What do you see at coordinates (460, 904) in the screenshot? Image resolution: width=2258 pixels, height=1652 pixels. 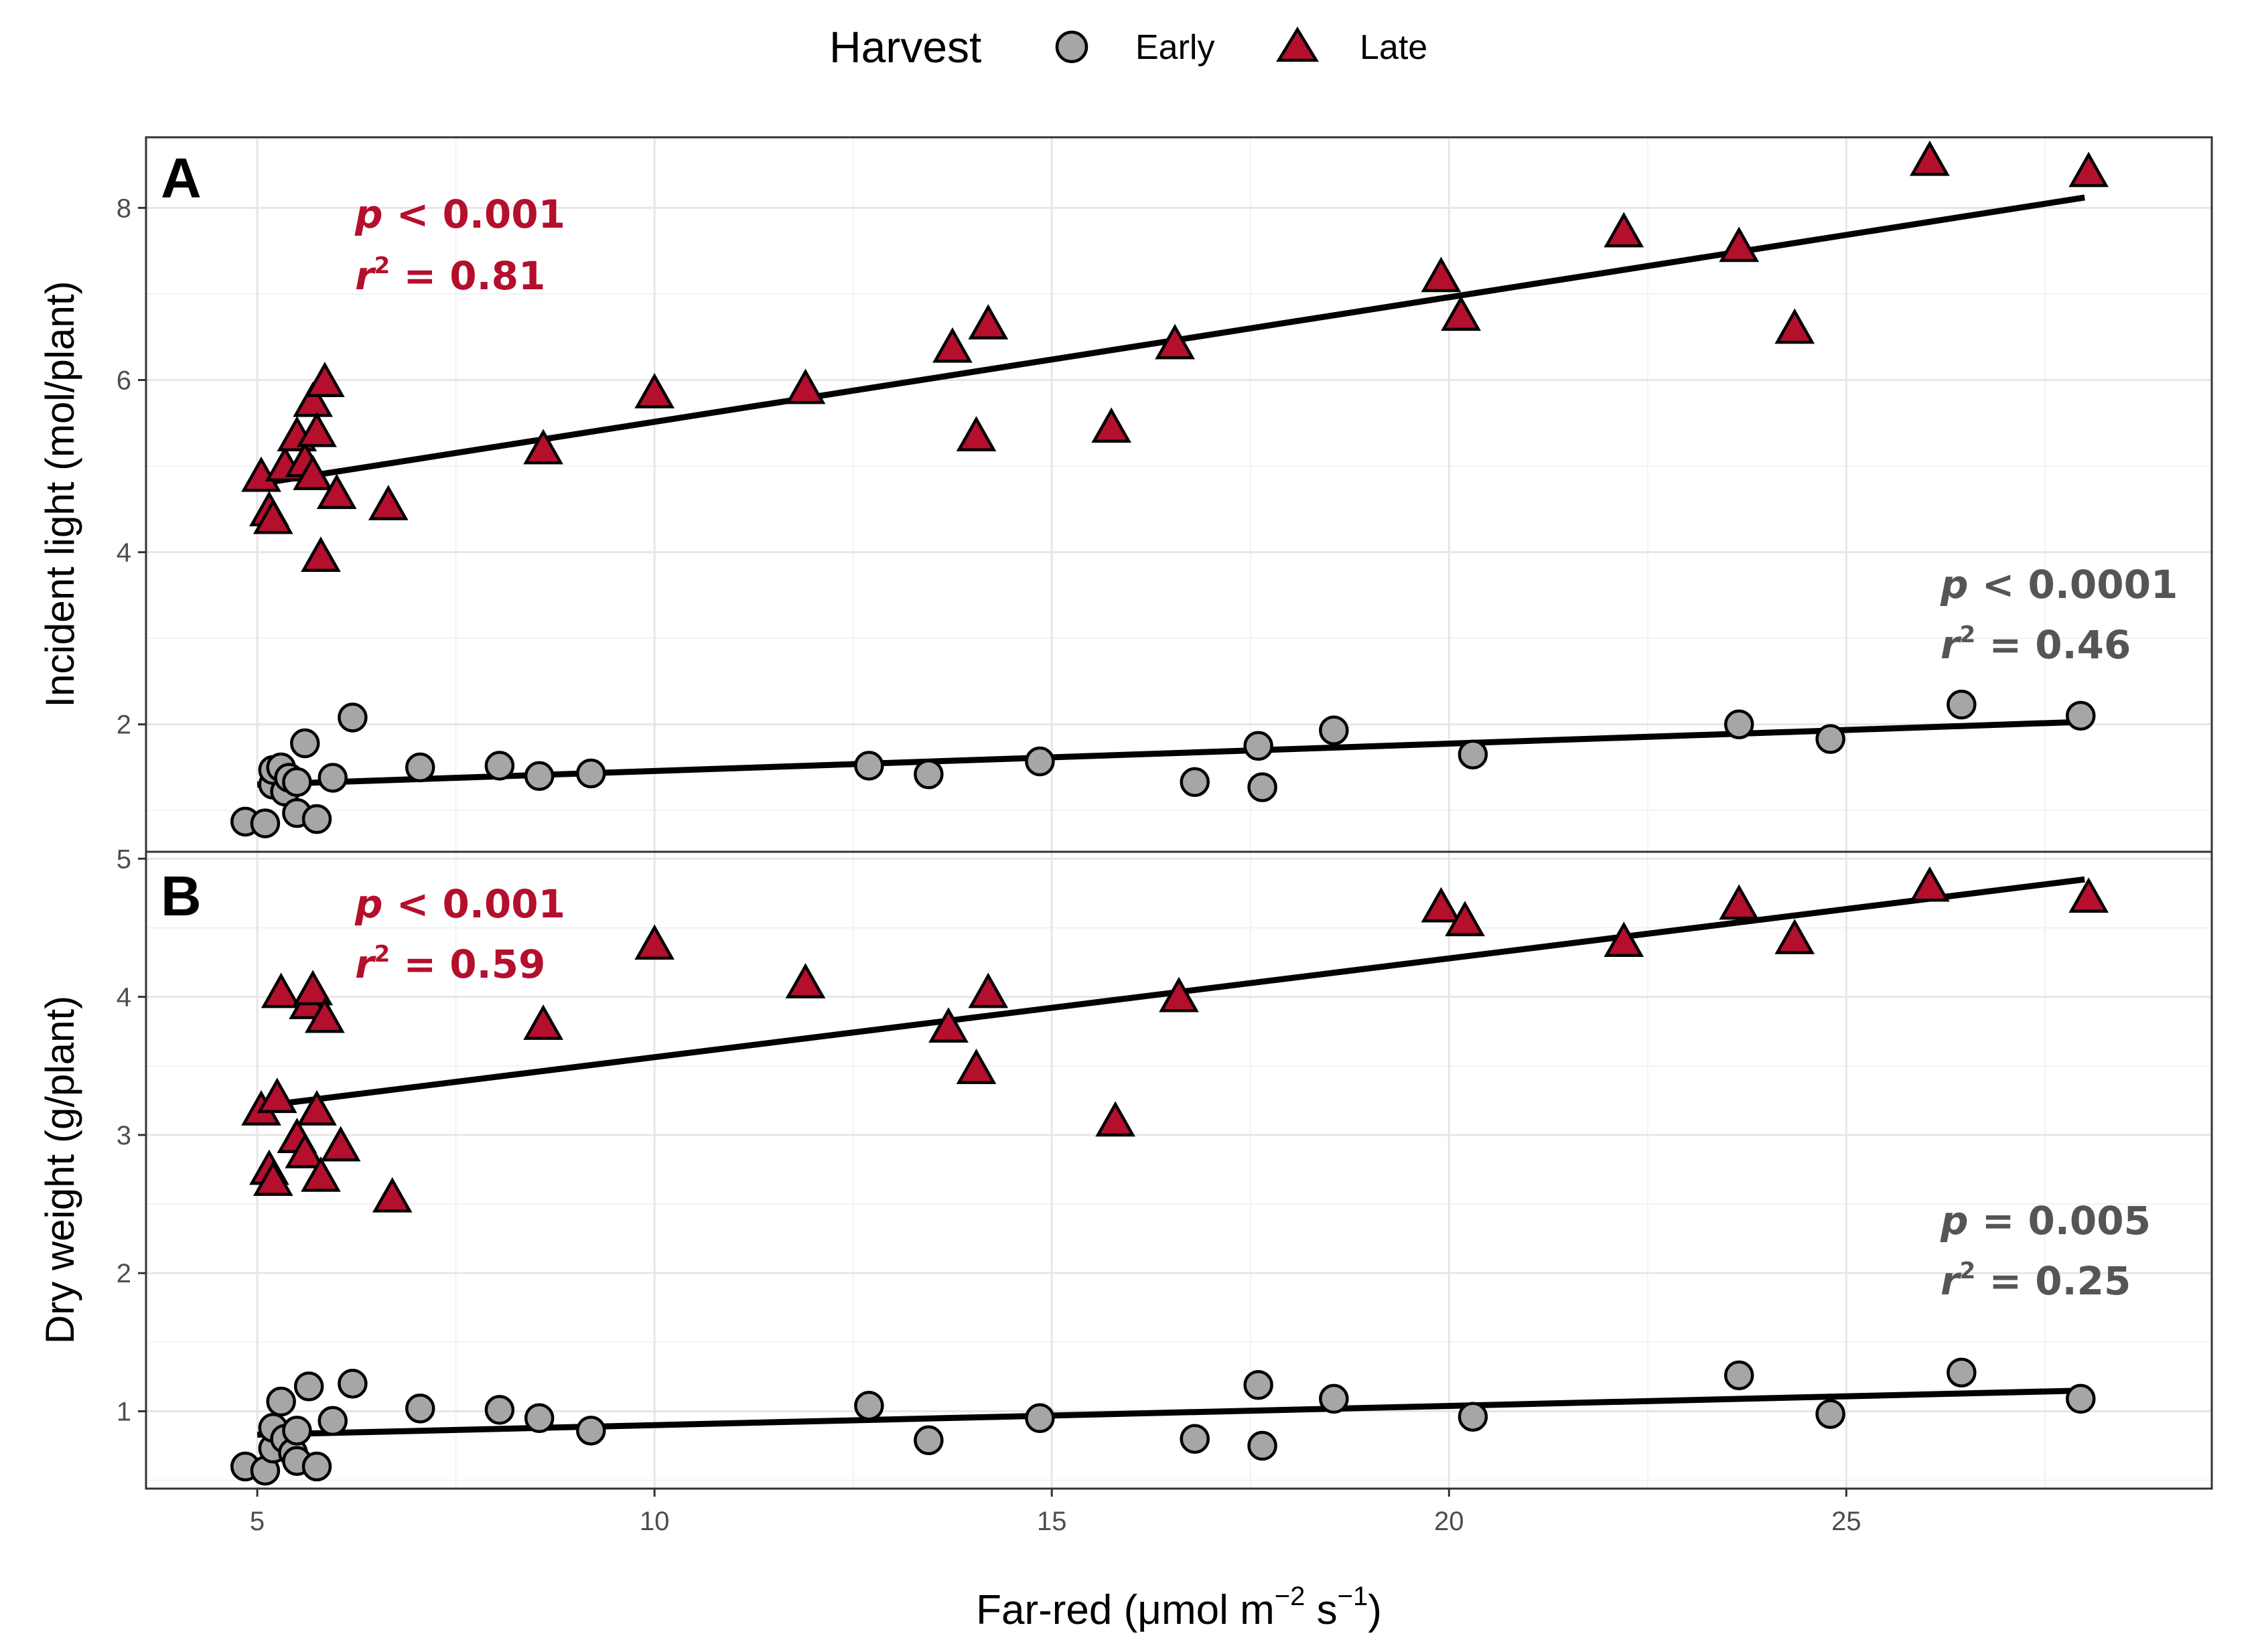 I see `panel-b-late-p-stat: p < 0.001` at bounding box center [460, 904].